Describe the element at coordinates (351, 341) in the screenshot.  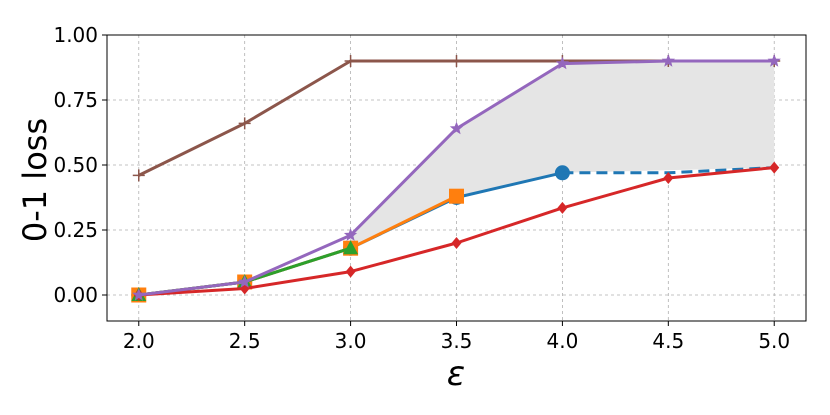
I see `x-tick-label: 3.0` at that location.